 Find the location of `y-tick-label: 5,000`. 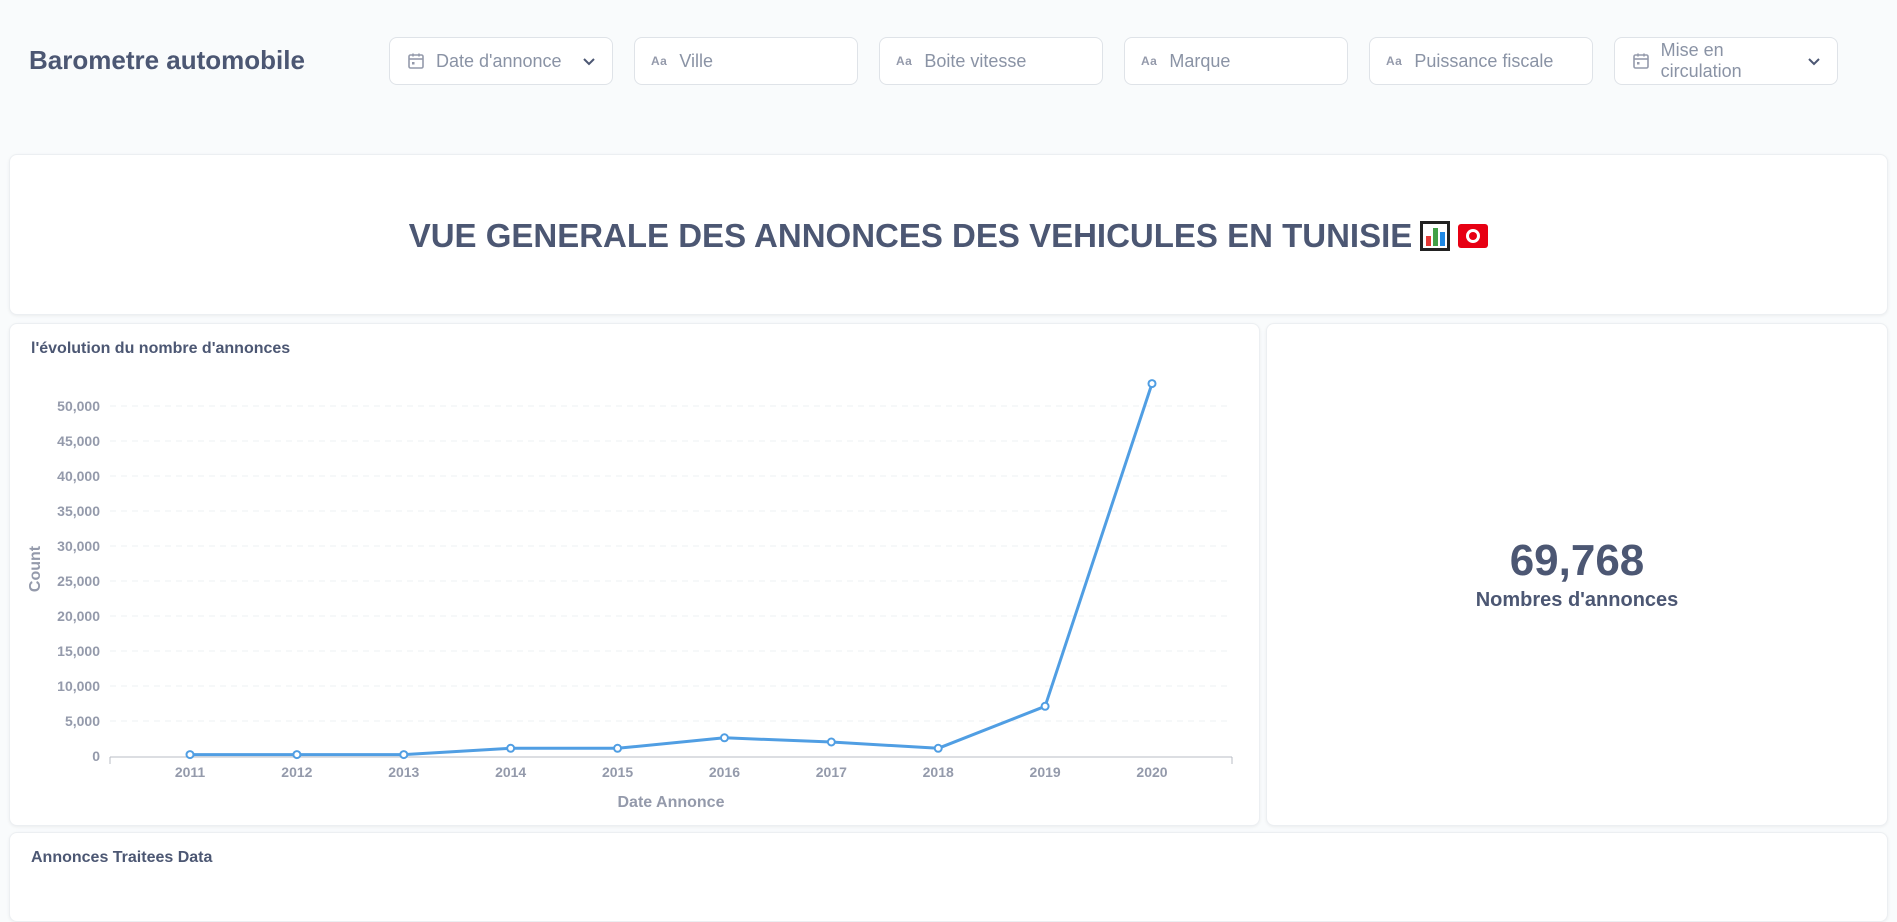

y-tick-label: 5,000 is located at coordinates (82, 721).